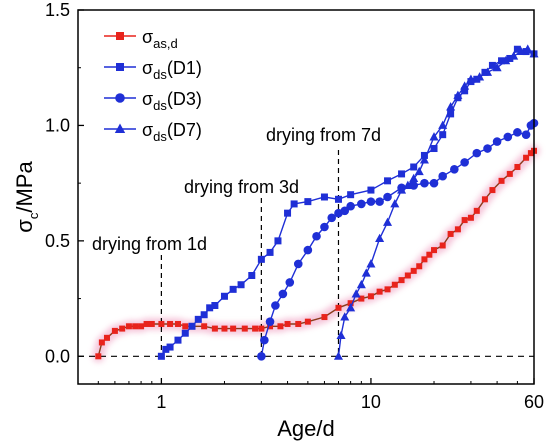 The height and width of the screenshot is (444, 550). Describe the element at coordinates (57, 125) in the screenshot. I see `y-tick-label: 1.0` at that location.